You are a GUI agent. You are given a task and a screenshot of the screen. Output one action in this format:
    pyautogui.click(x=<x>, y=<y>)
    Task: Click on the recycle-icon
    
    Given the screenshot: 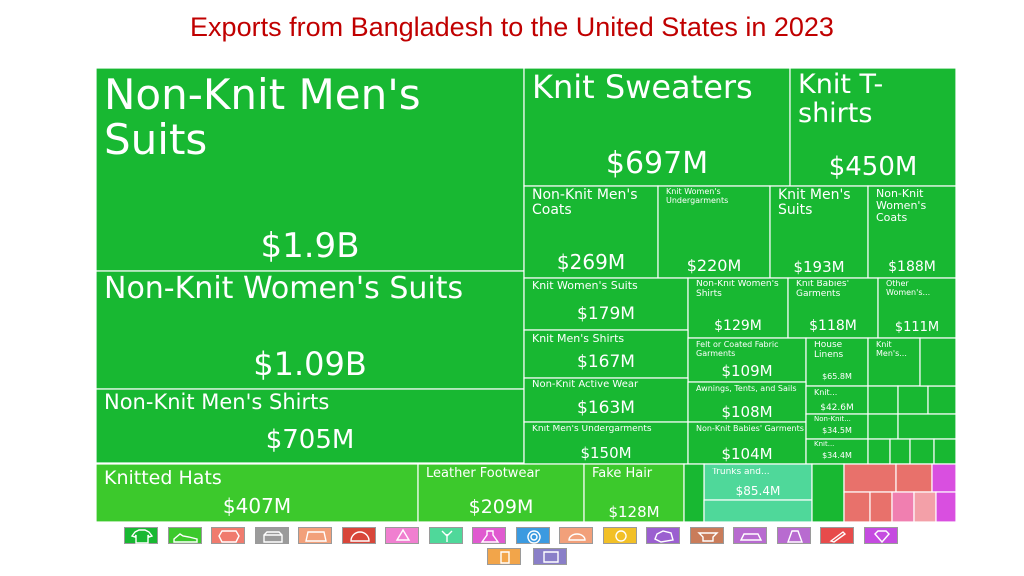 What is the action you would take?
    pyautogui.click(x=402, y=535)
    